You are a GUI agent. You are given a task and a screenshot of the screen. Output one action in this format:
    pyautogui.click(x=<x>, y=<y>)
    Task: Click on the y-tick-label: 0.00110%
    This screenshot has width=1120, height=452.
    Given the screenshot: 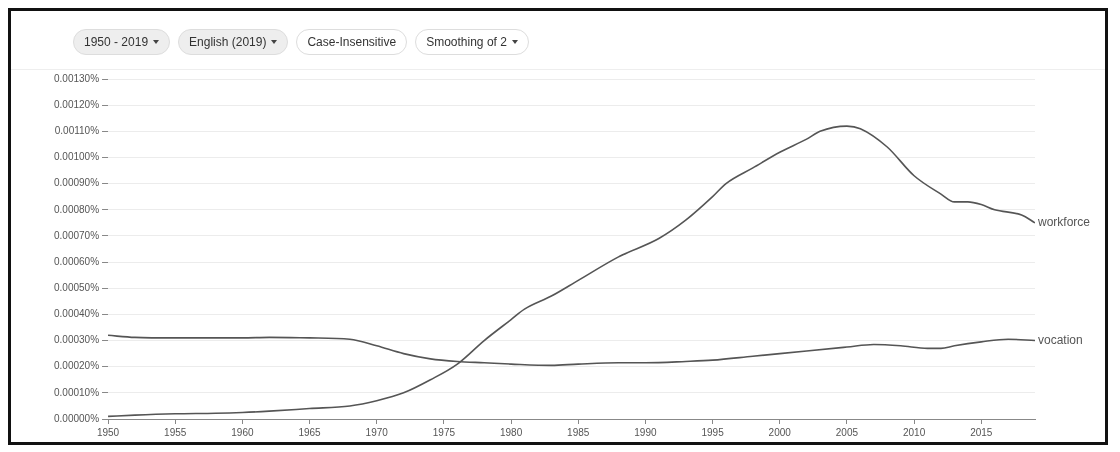 What is the action you would take?
    pyautogui.click(x=77, y=131)
    